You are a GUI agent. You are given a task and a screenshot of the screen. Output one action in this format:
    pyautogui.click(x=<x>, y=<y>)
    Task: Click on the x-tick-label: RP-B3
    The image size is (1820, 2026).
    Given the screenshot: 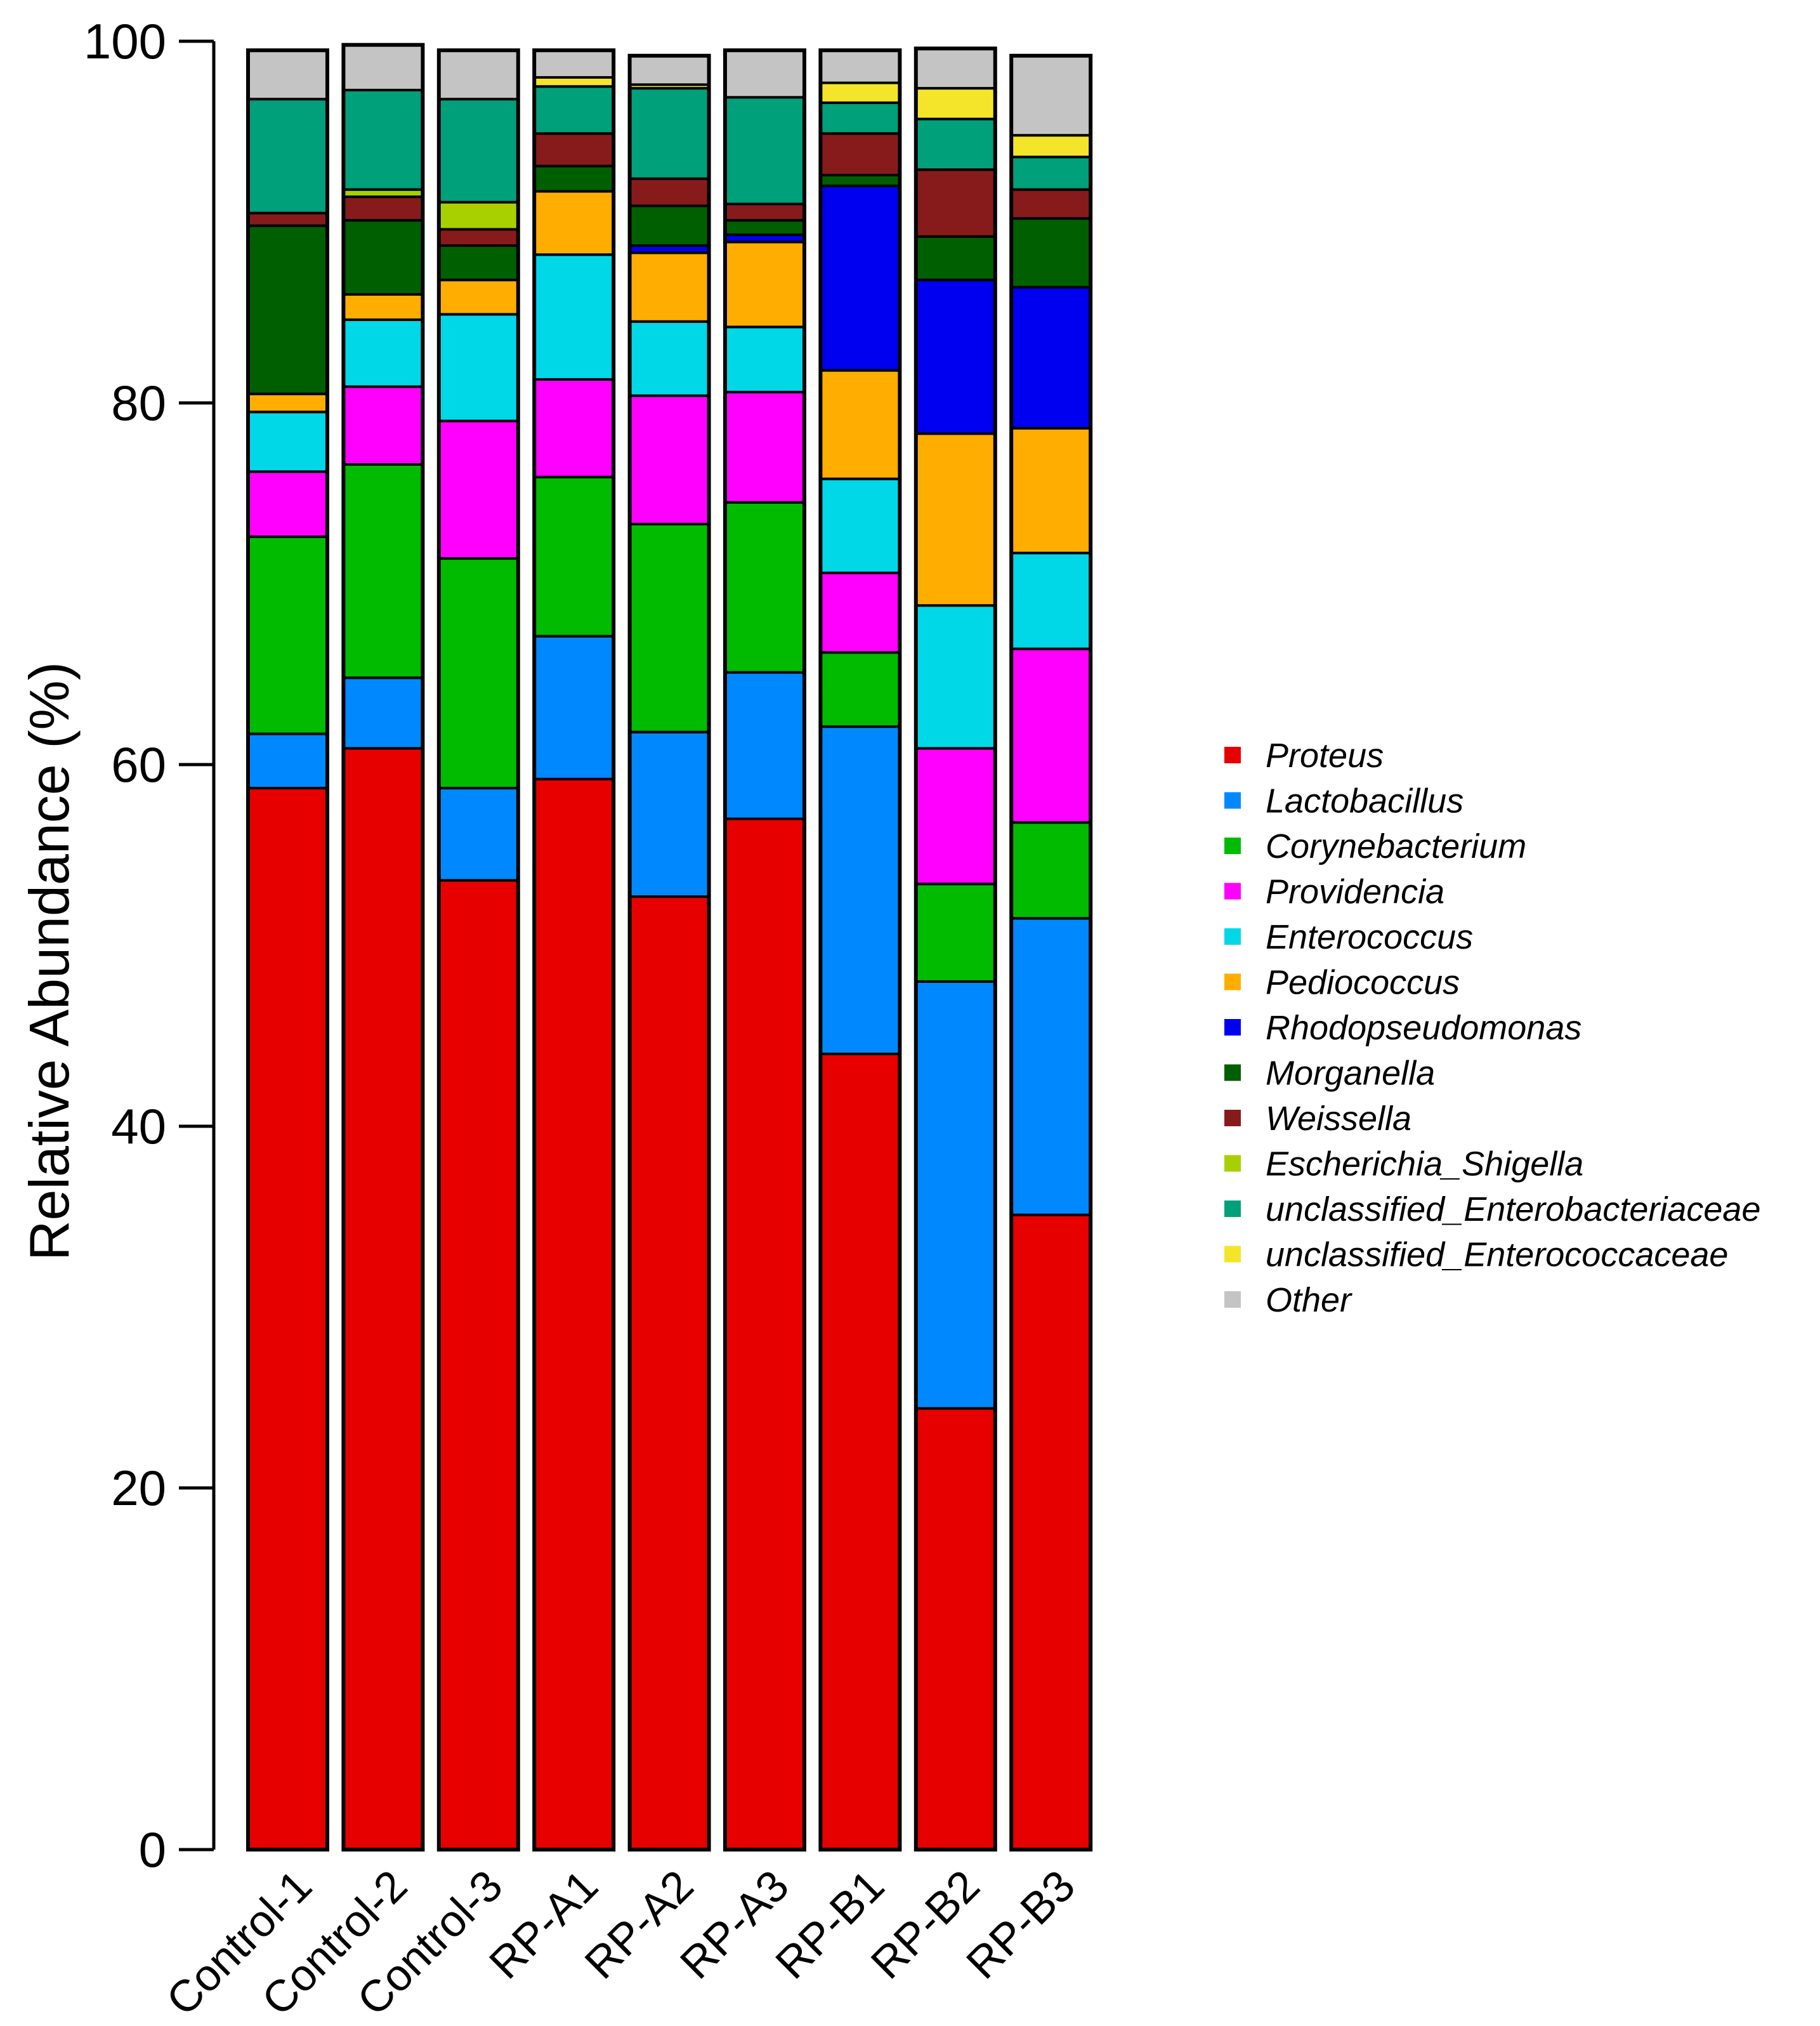 What is the action you would take?
    pyautogui.click(x=1020, y=1924)
    